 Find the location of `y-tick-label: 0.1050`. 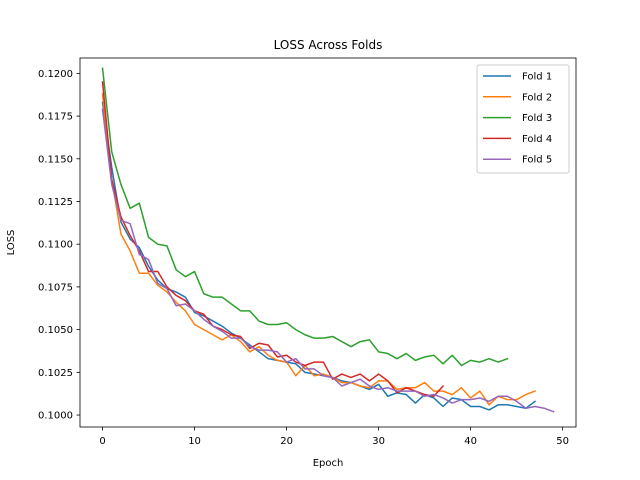

y-tick-label: 0.1050 is located at coordinates (55, 330).